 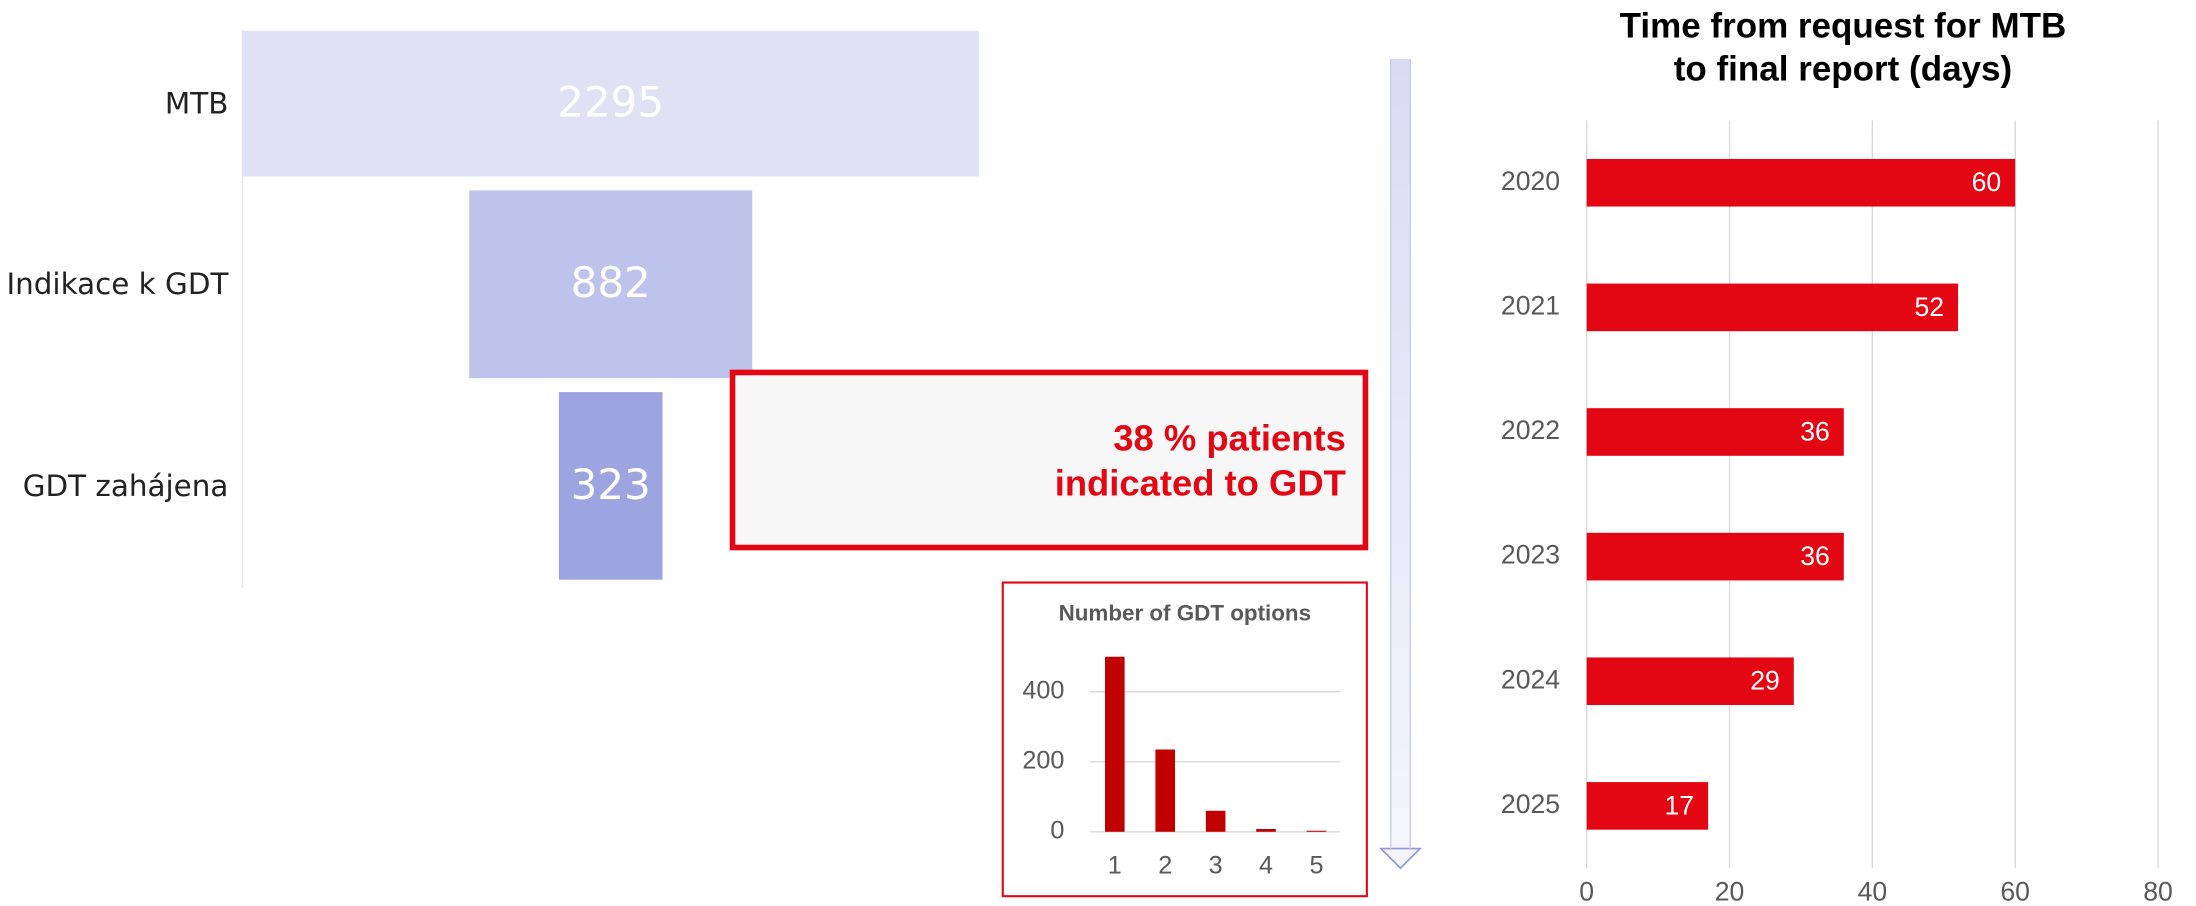 I want to click on funnel-value: 2295, so click(x=610, y=102).